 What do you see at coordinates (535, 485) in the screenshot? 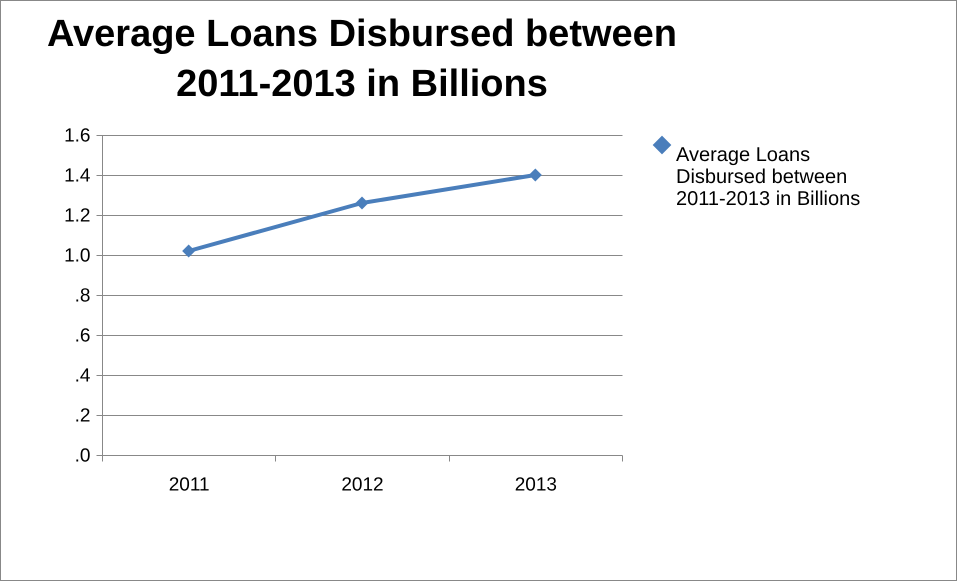
I see `x-tick-label: 2013` at bounding box center [535, 485].